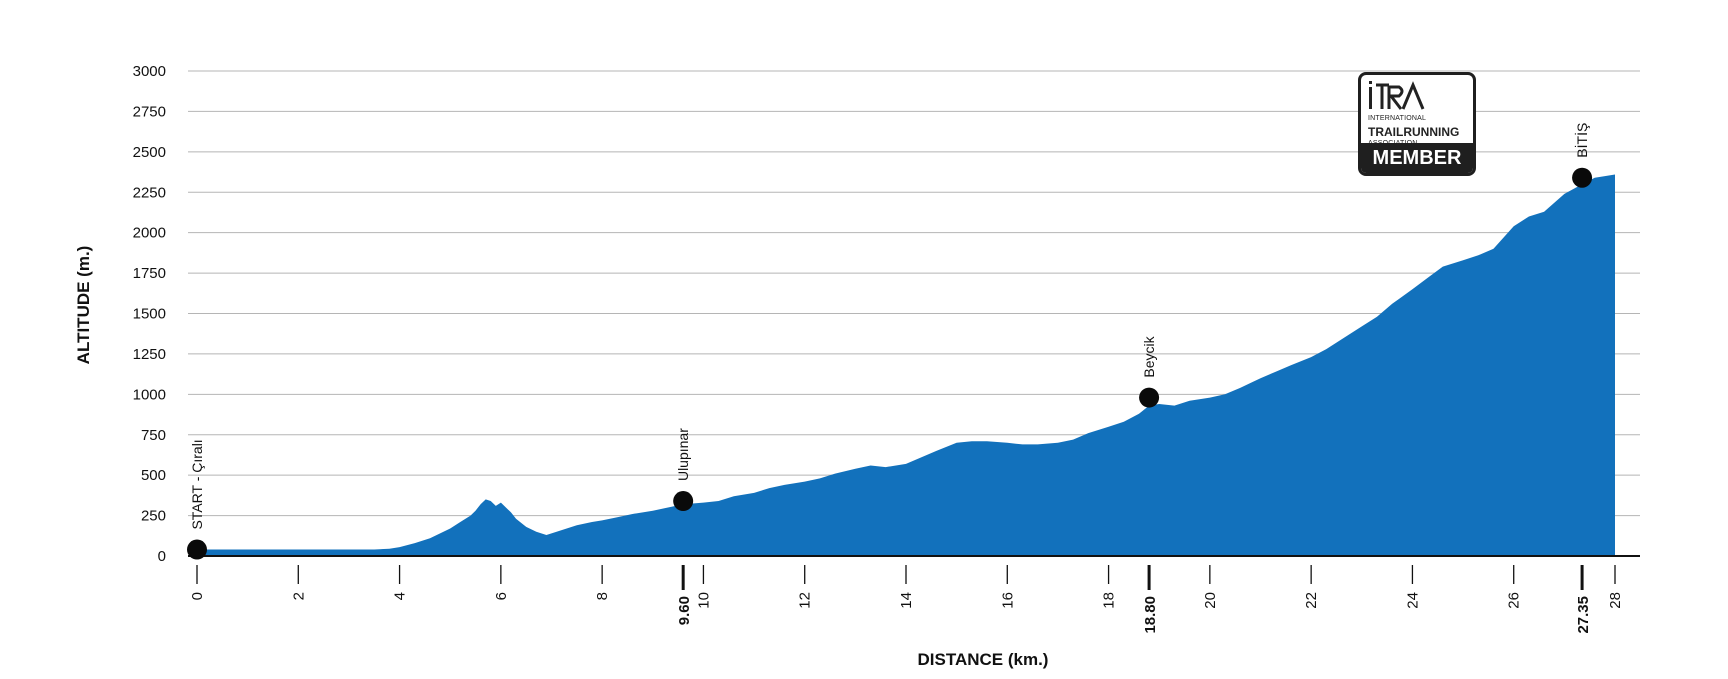 This screenshot has width=1728, height=679. I want to click on y-tick-label: 500, so click(153, 475).